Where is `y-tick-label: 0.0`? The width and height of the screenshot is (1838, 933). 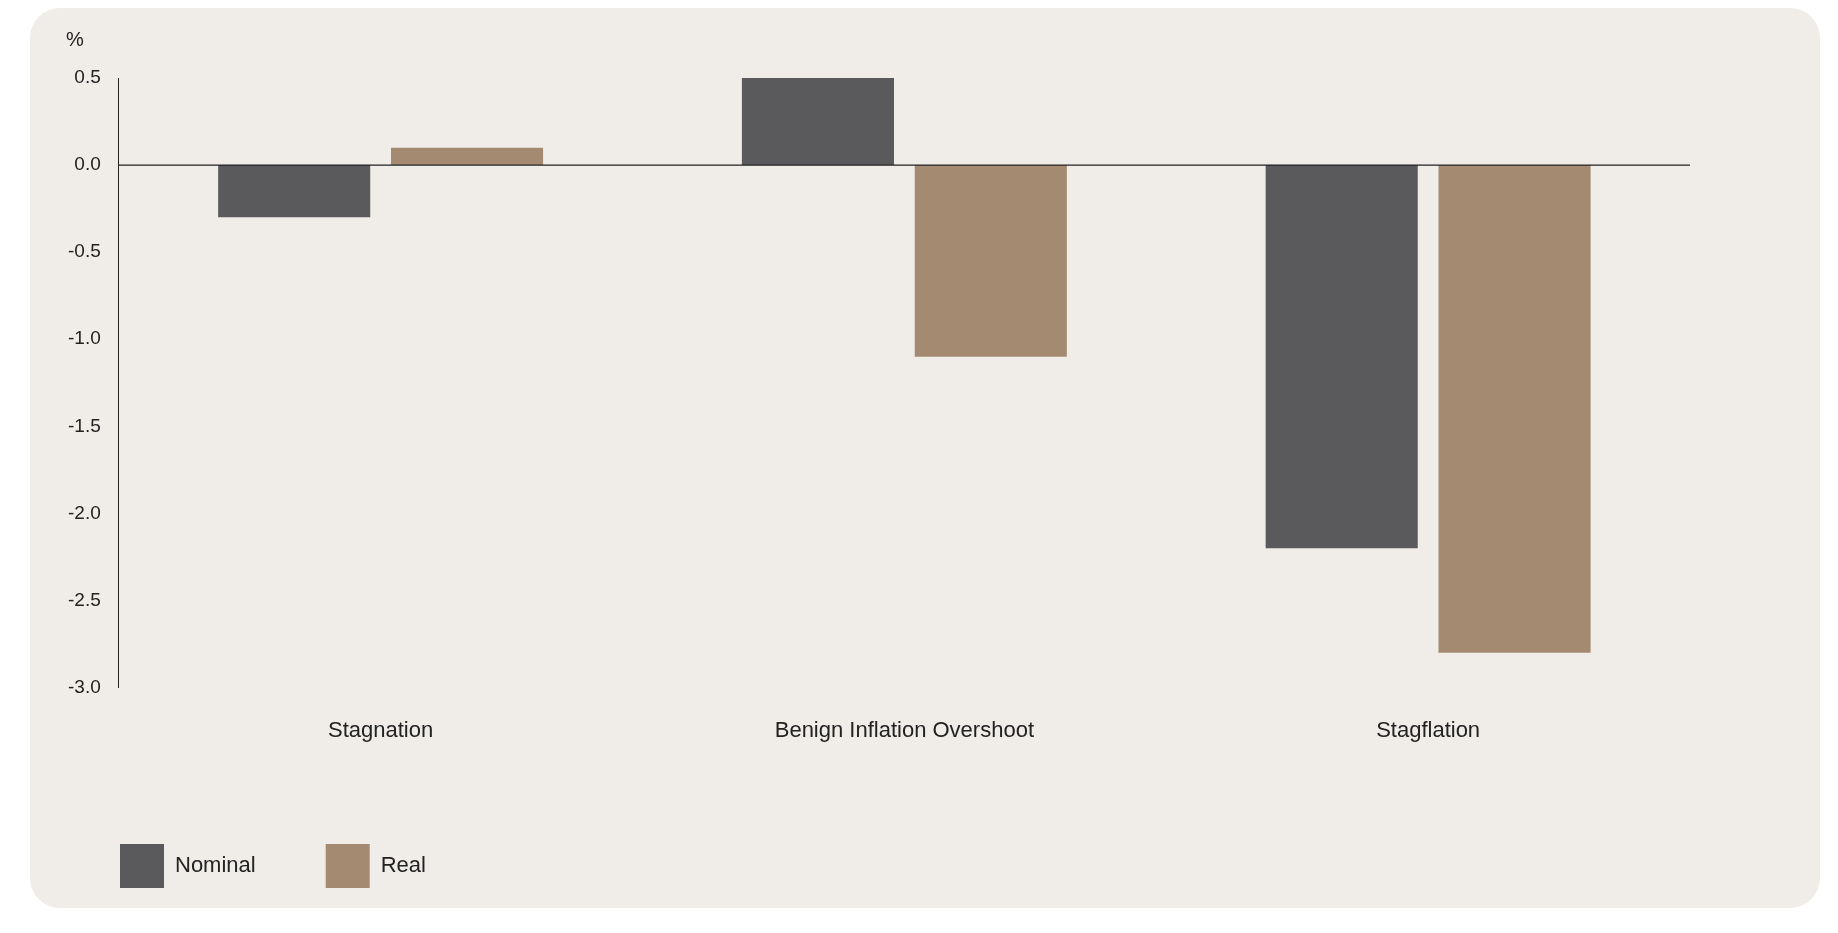 y-tick-label: 0.0 is located at coordinates (87, 164).